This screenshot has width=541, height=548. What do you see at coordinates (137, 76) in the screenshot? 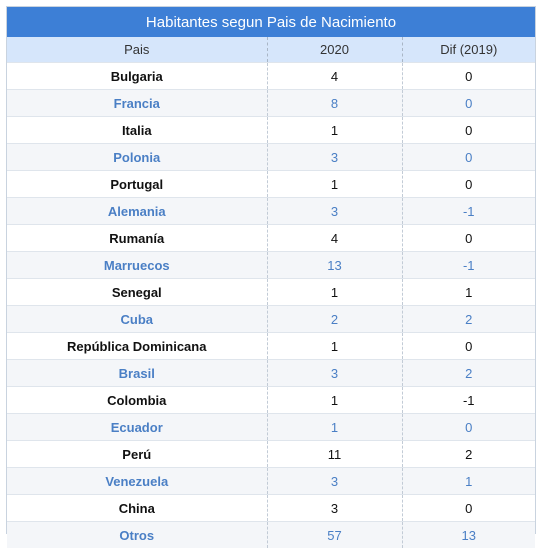
I see `country-cell: Bulgaria` at bounding box center [137, 76].